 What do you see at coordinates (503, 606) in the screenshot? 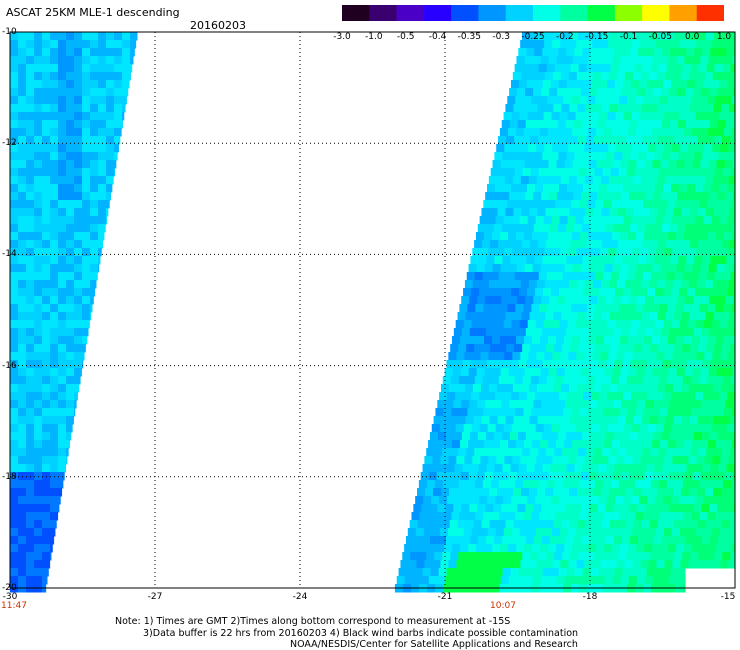
I see `pass-time-label: 10:07` at bounding box center [503, 606].